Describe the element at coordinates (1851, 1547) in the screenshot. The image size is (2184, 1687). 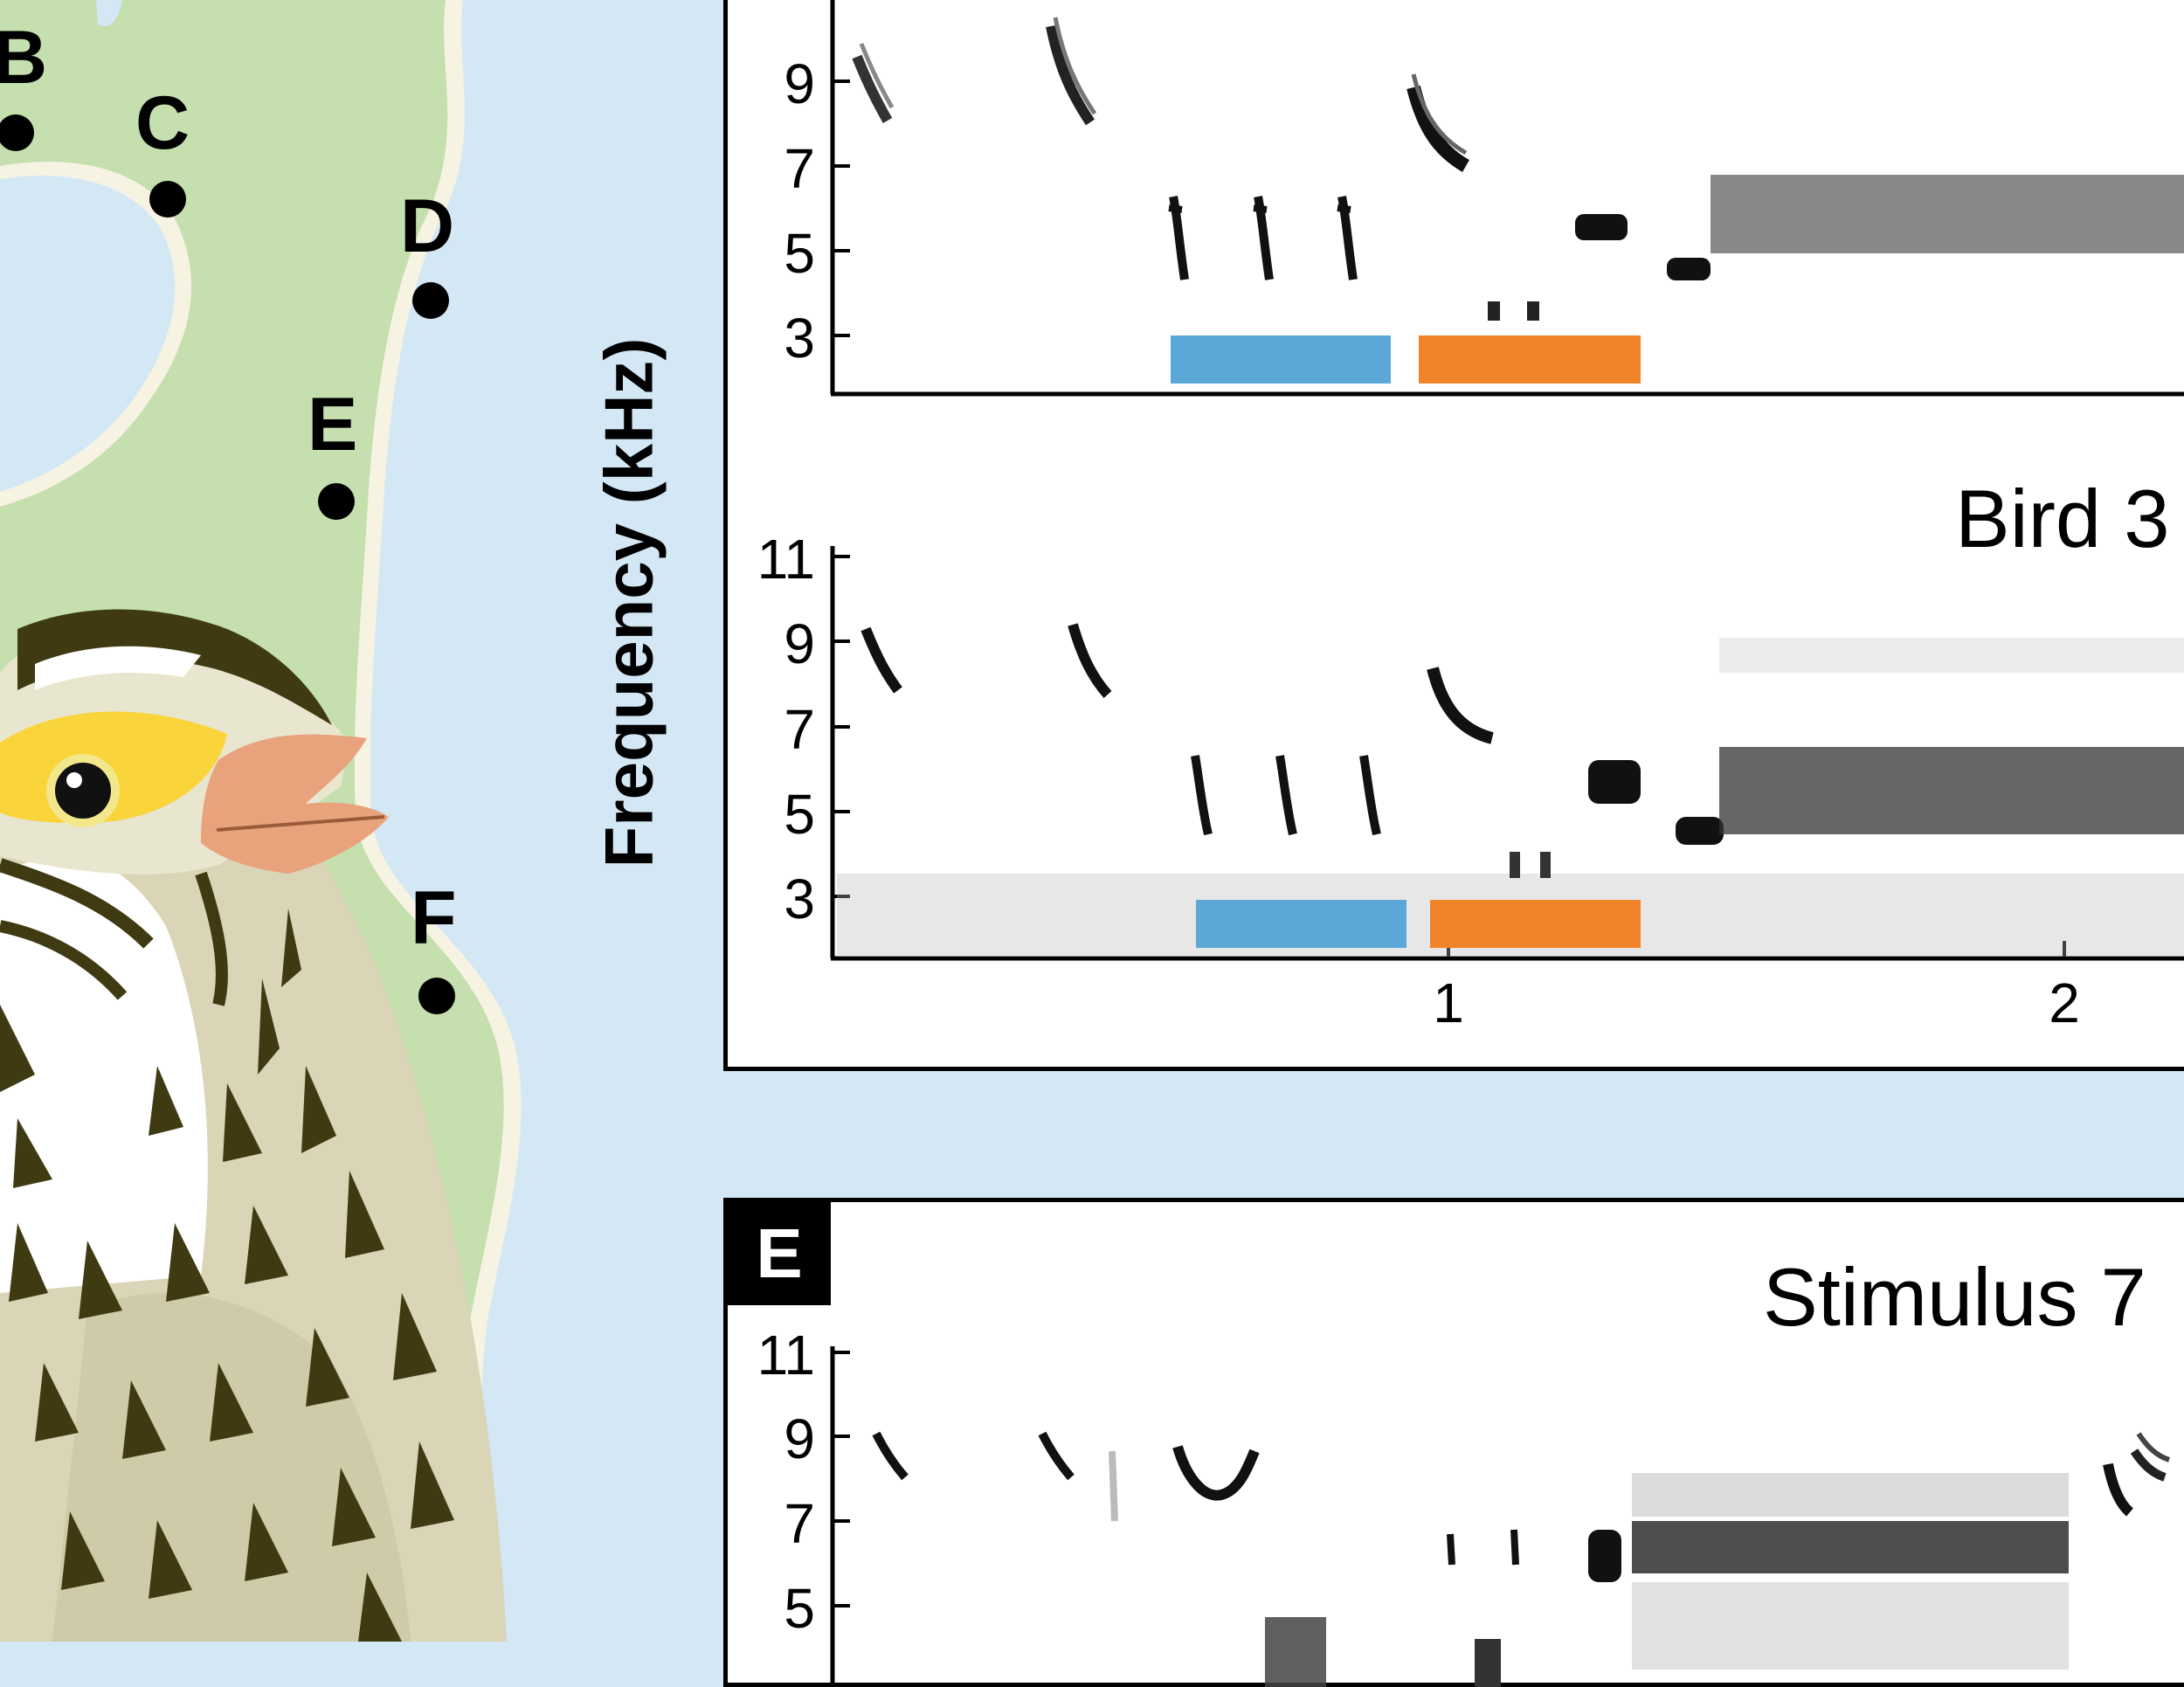
I see `stimulus-trill-band` at that location.